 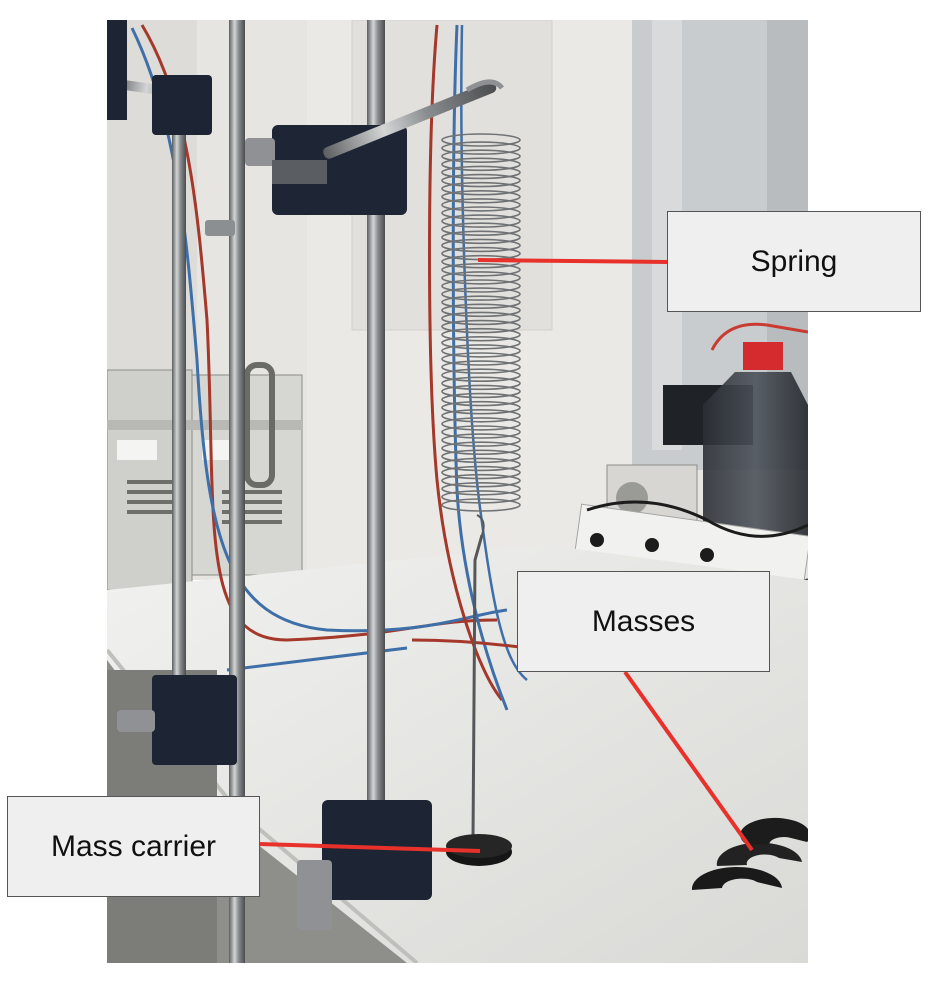 I want to click on bottle, so click(x=755, y=456).